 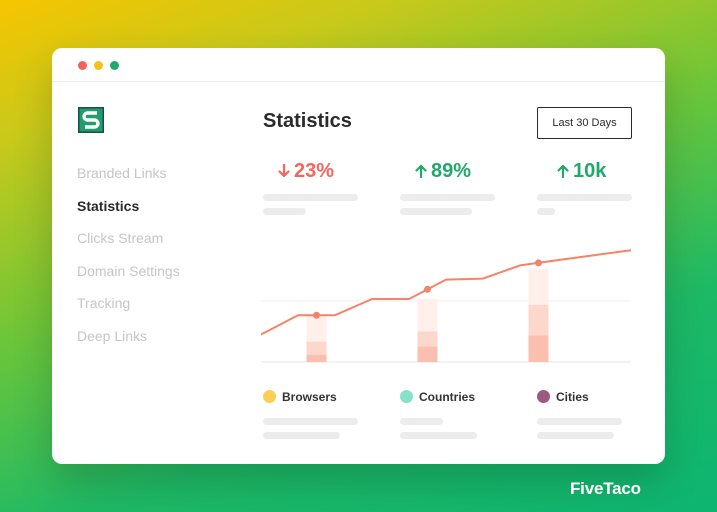 What do you see at coordinates (572, 397) in the screenshot?
I see `legend-label: Cities` at bounding box center [572, 397].